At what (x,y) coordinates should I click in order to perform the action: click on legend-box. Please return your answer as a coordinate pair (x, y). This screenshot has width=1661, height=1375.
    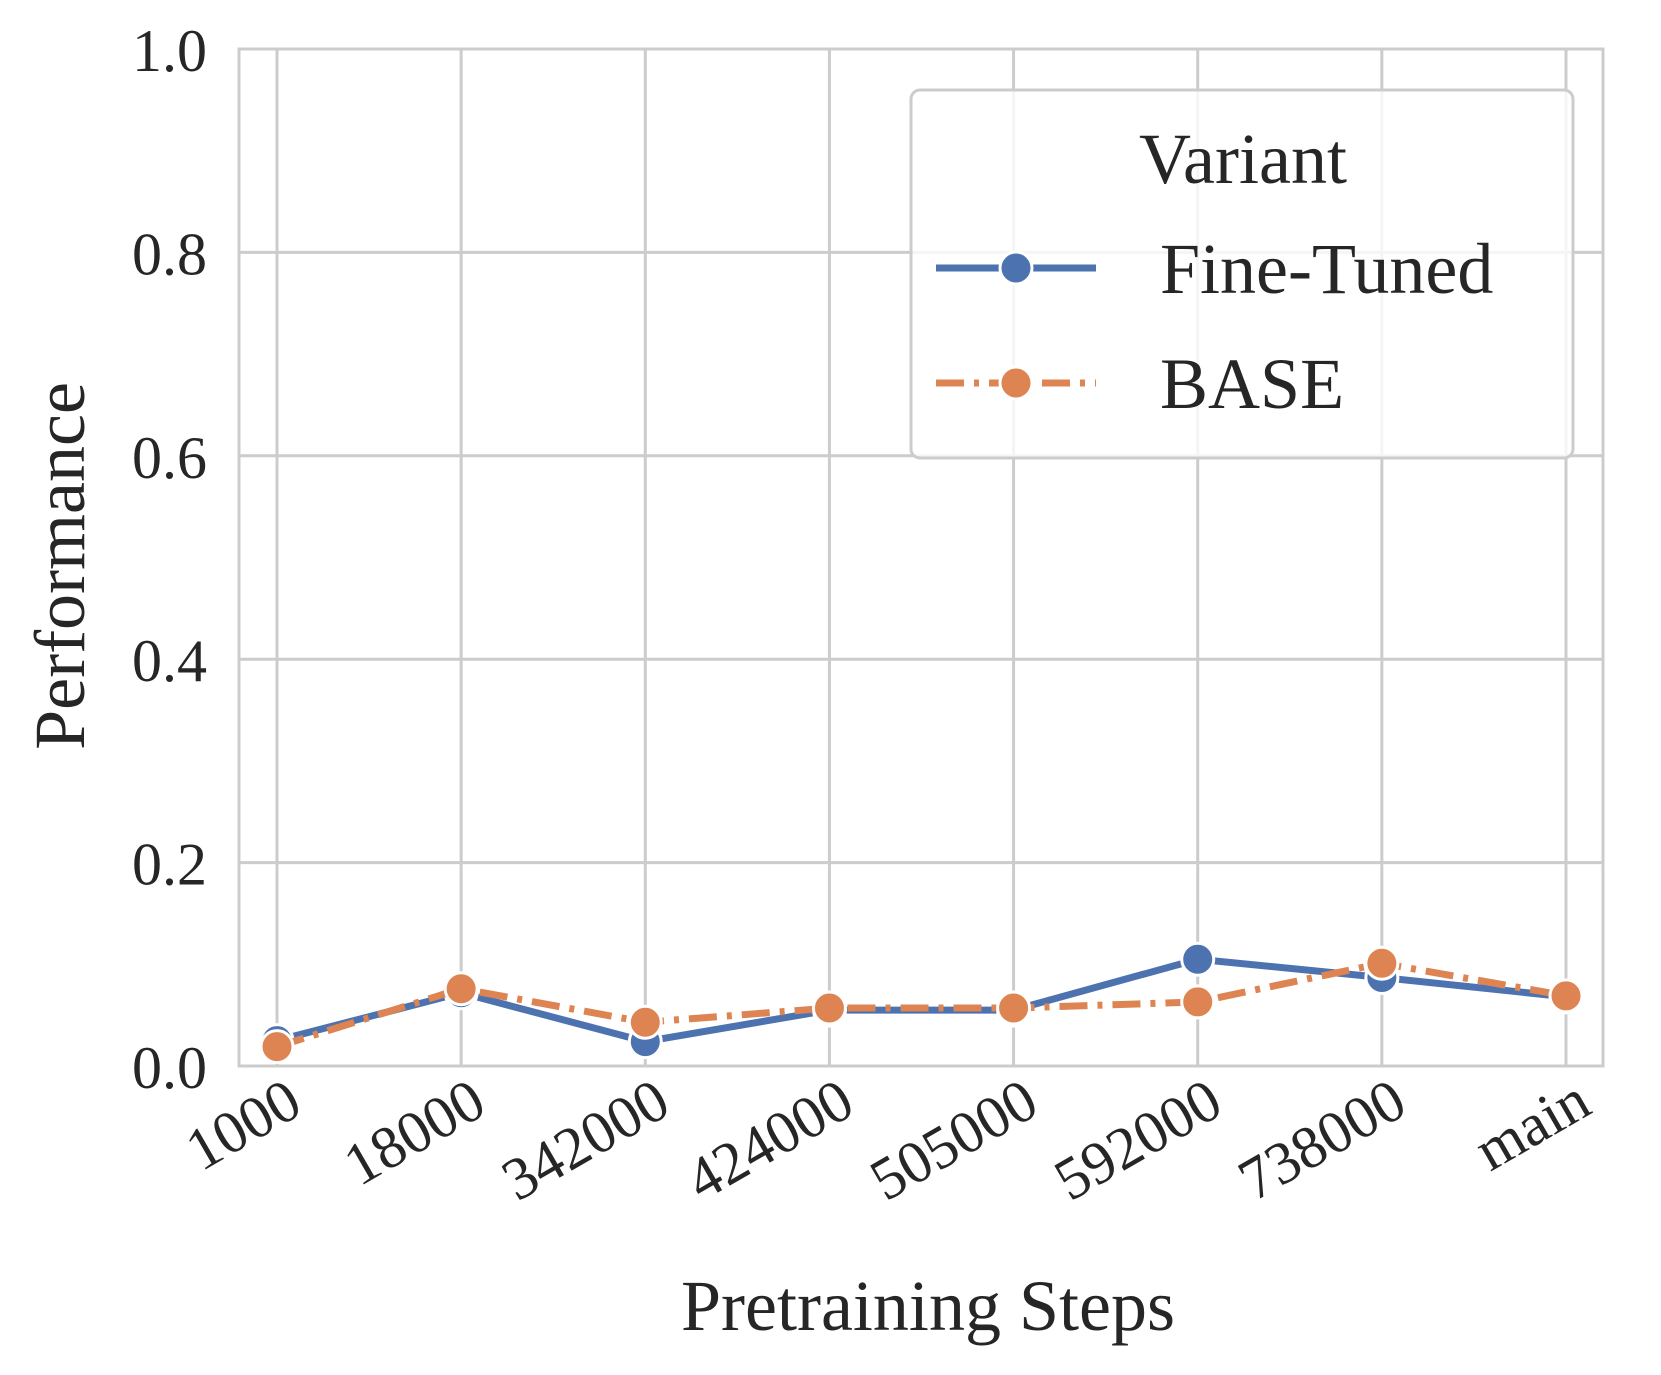
    Looking at the image, I should click on (1242, 274).